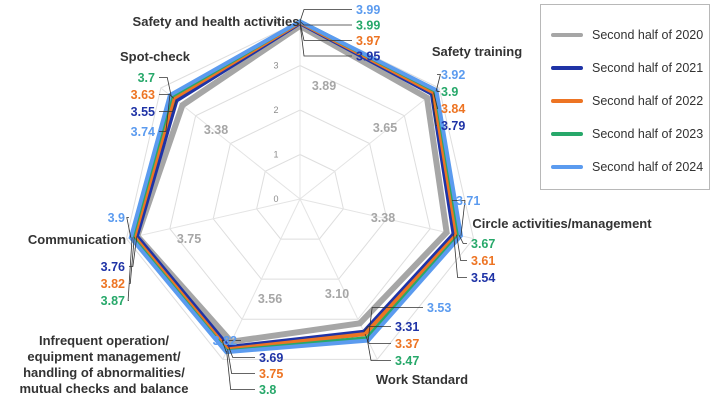 This screenshot has width=720, height=408. What do you see at coordinates (385, 128) in the screenshot?
I see `data-label-2020: 3.65` at bounding box center [385, 128].